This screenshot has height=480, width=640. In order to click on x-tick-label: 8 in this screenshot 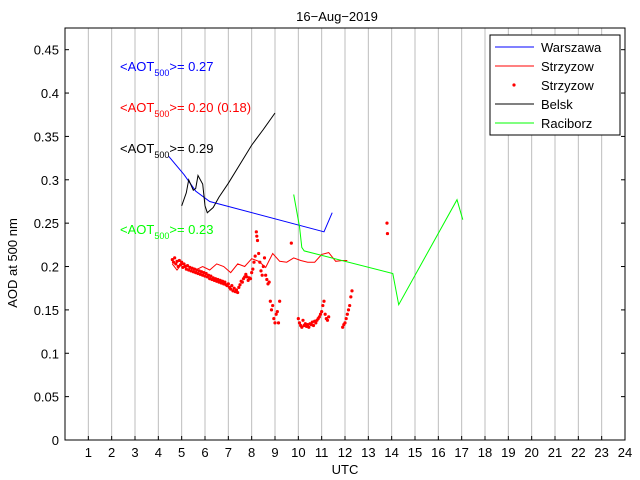, I will do `click(251, 452)`.